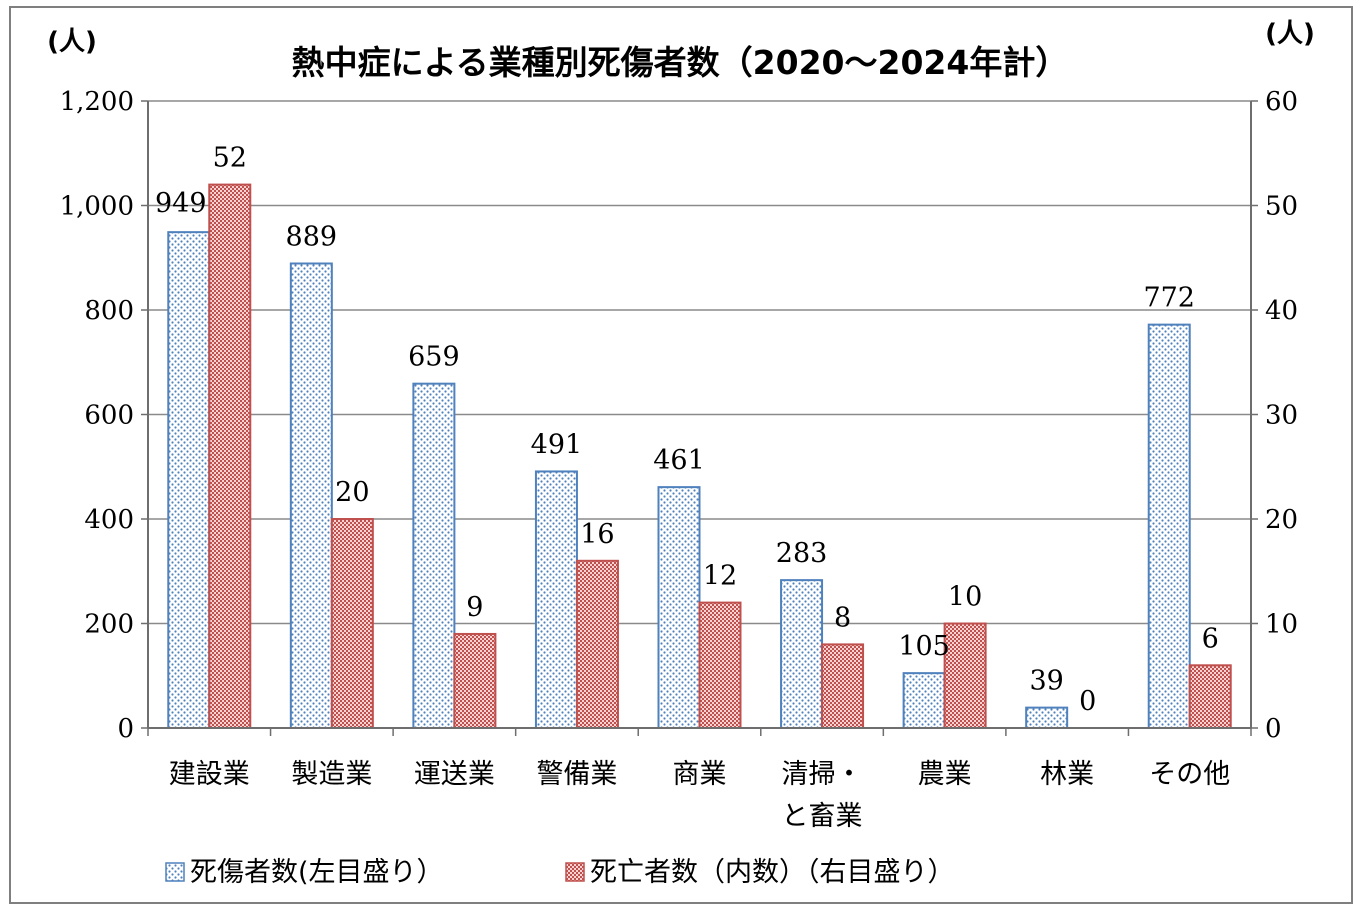 This screenshot has height=912, width=1362. Describe the element at coordinates (331, 774) in the screenshot. I see `category-label: 製造業` at that location.